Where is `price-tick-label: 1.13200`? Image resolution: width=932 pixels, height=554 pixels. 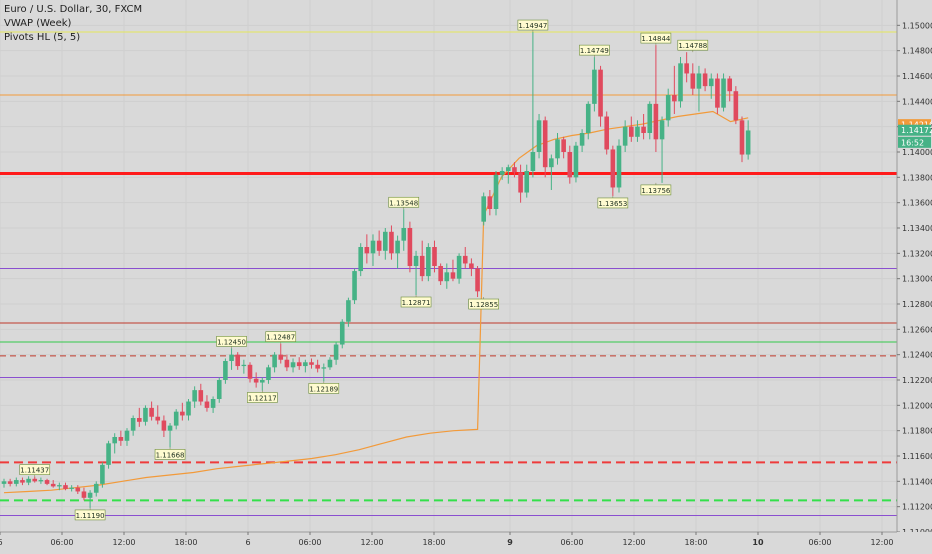 price-tick-label: 1.13200 is located at coordinates (917, 253).